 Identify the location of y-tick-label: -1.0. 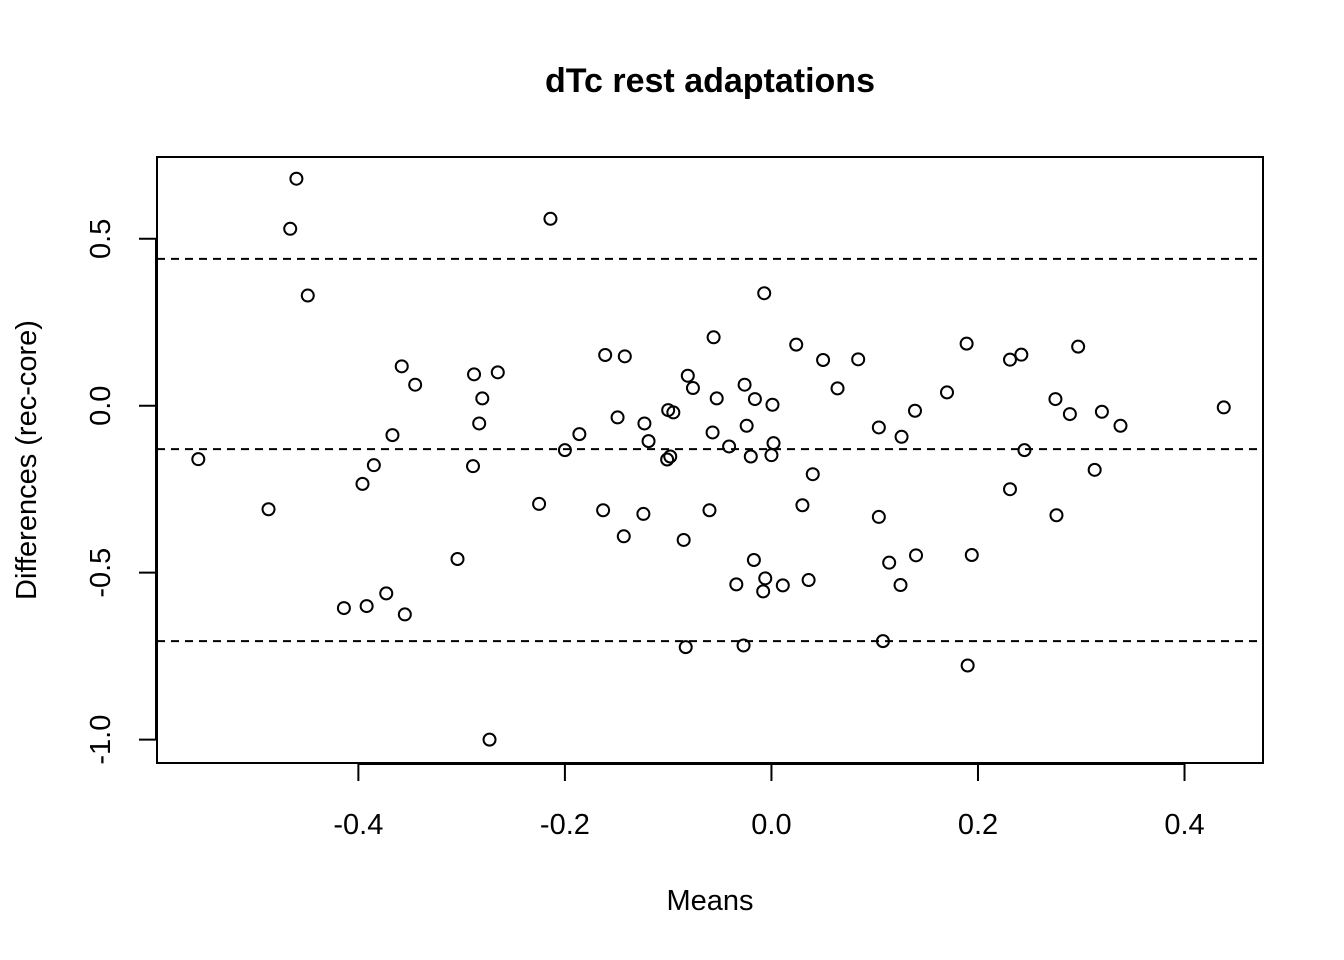
(101, 740).